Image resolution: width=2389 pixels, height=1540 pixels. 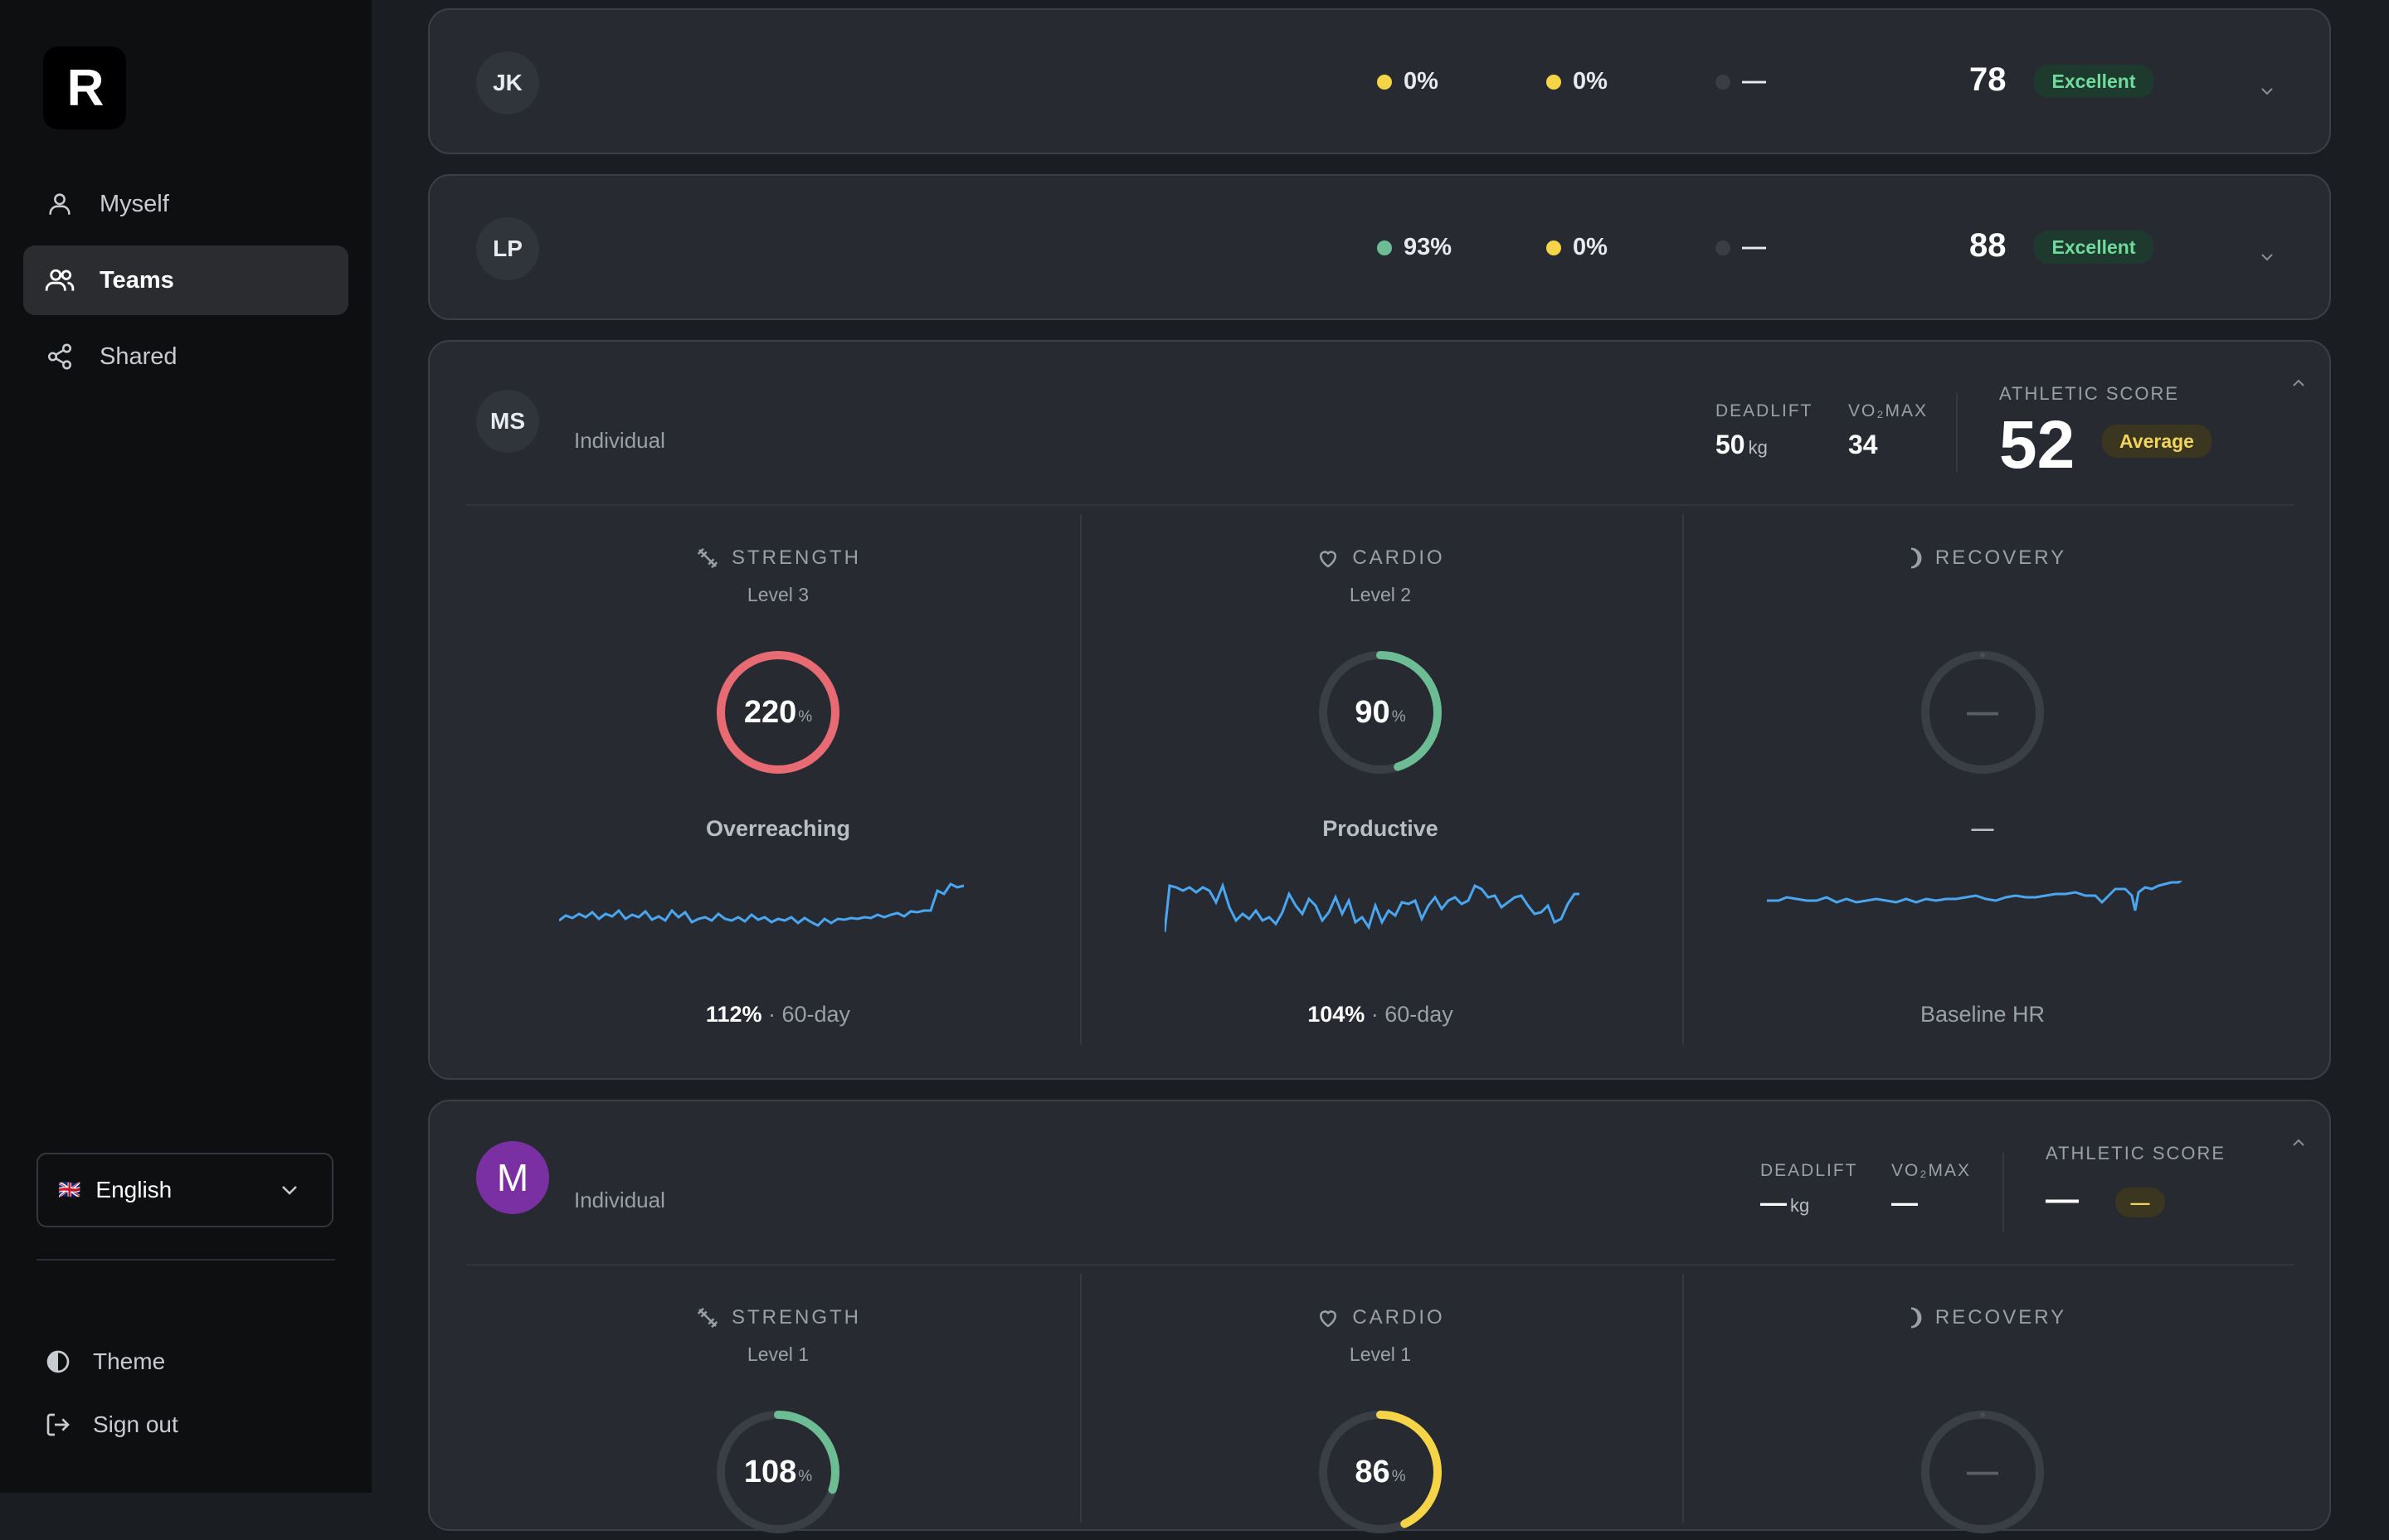 I want to click on language-select: 🇬🇧 English, so click(x=184, y=1190).